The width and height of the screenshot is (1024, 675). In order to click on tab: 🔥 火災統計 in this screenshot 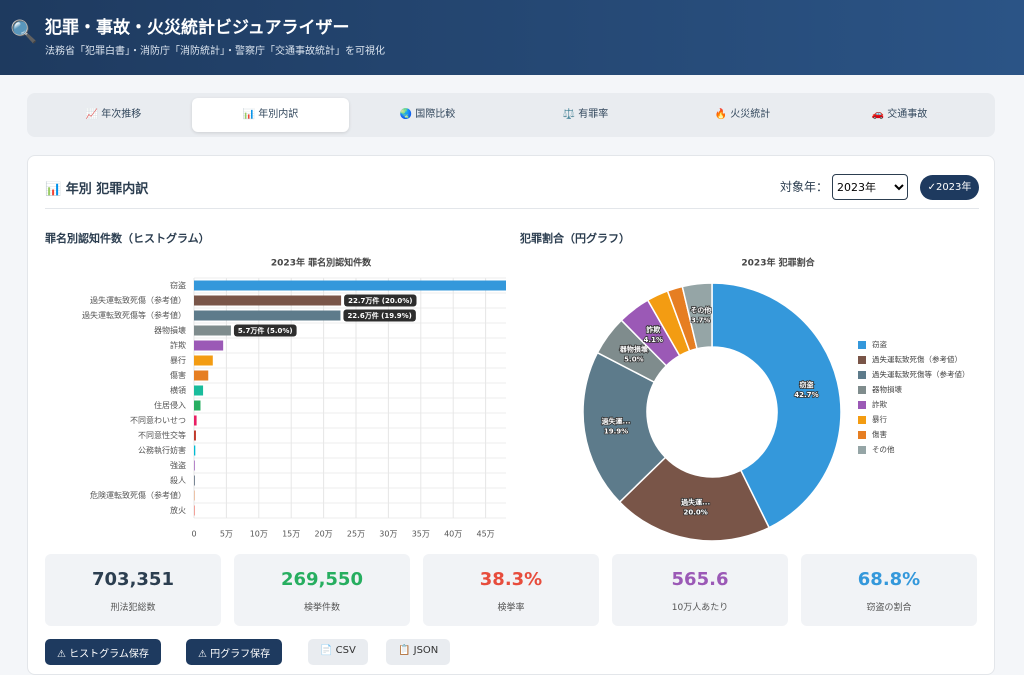, I will do `click(742, 115)`.